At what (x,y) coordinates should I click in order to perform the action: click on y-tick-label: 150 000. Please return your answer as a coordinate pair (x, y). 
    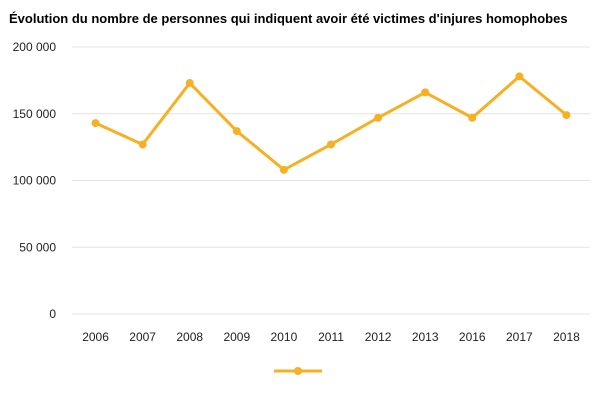
    Looking at the image, I should click on (35, 114).